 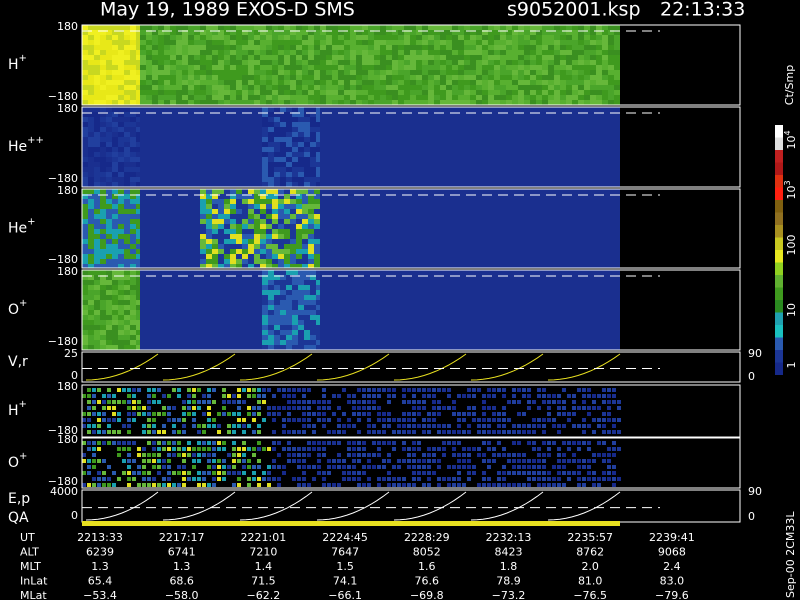 What do you see at coordinates (509, 537) in the screenshot?
I see `ephemeris-value: 2232:13` at bounding box center [509, 537].